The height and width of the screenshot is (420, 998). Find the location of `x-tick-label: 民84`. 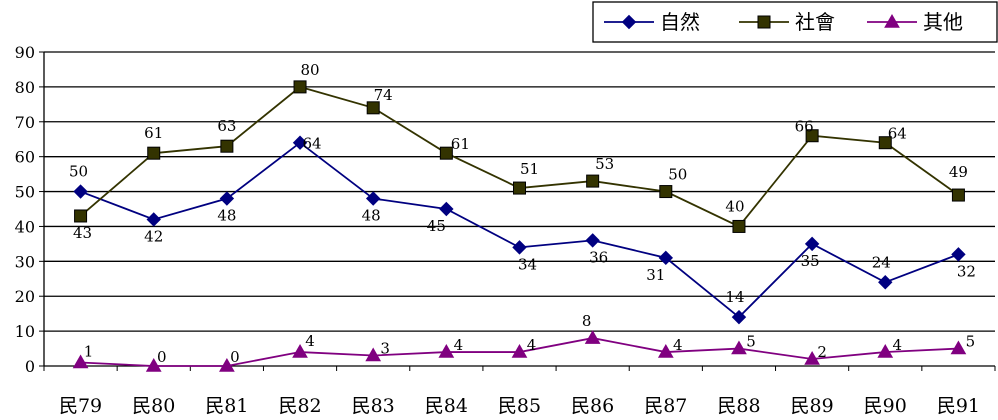

x-tick-label: 民84 is located at coordinates (446, 406).